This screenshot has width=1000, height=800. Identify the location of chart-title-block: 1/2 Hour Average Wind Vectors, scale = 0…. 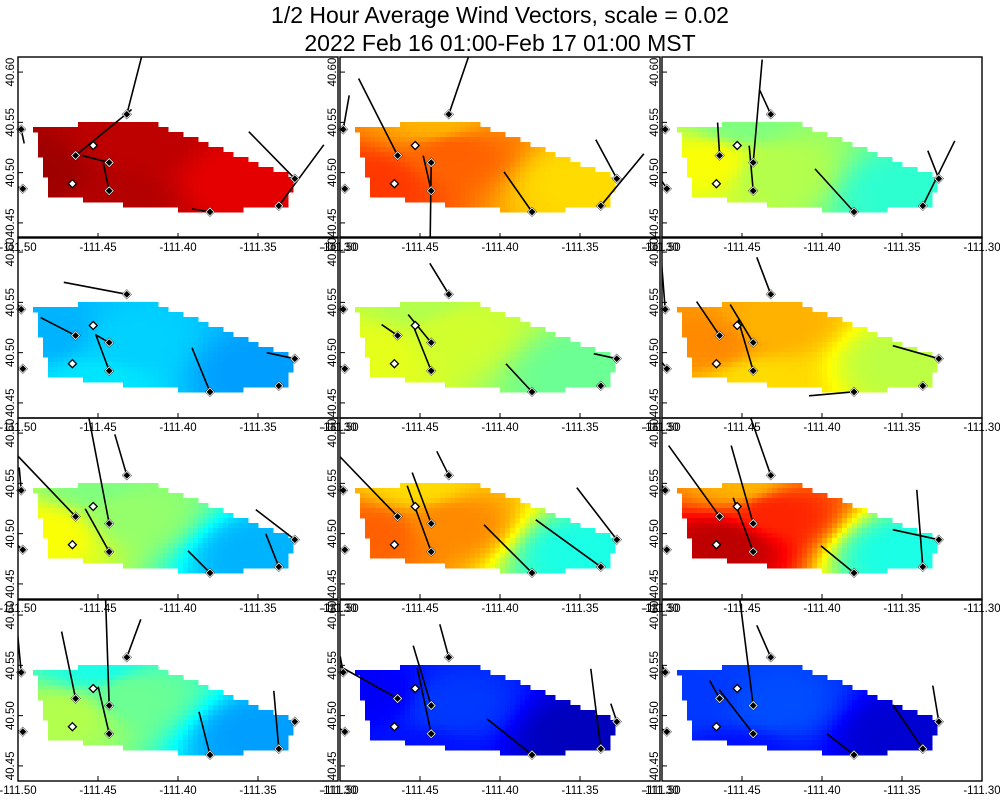
(500, 29).